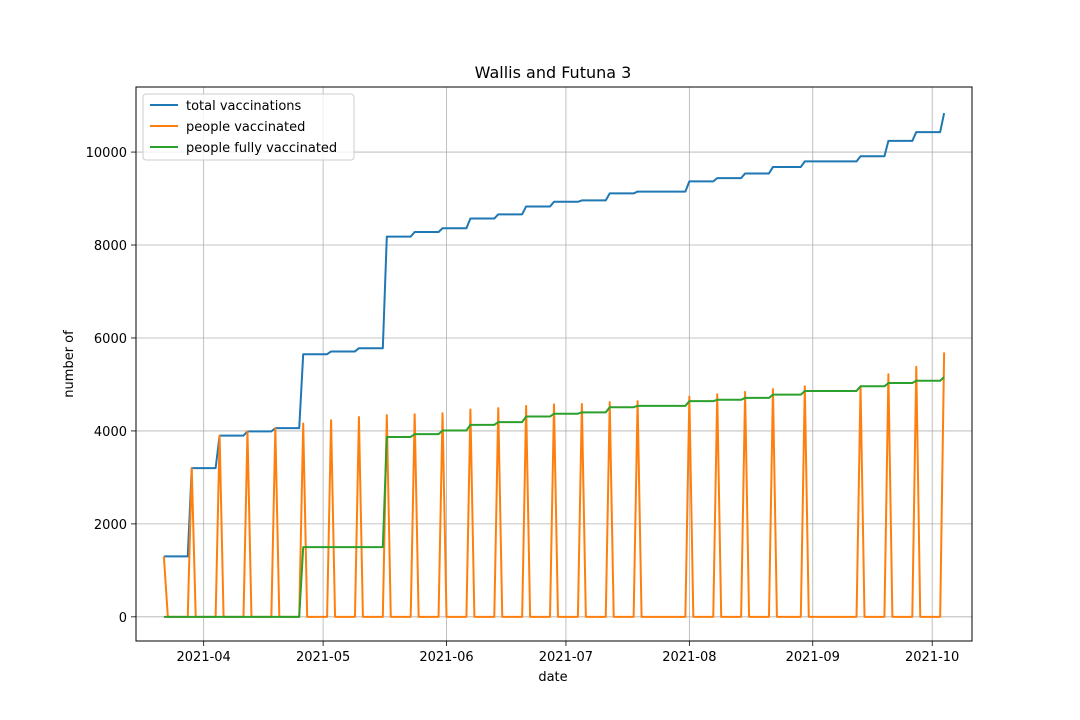 This screenshot has width=1080, height=720. I want to click on x-tick-label: 2021-09, so click(813, 657).